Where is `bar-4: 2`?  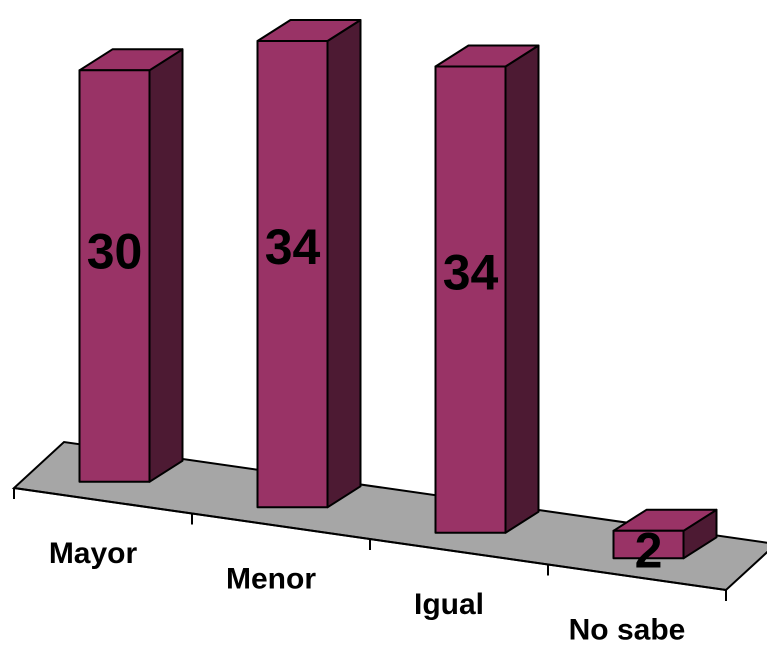
bar-4: 2 is located at coordinates (665, 543).